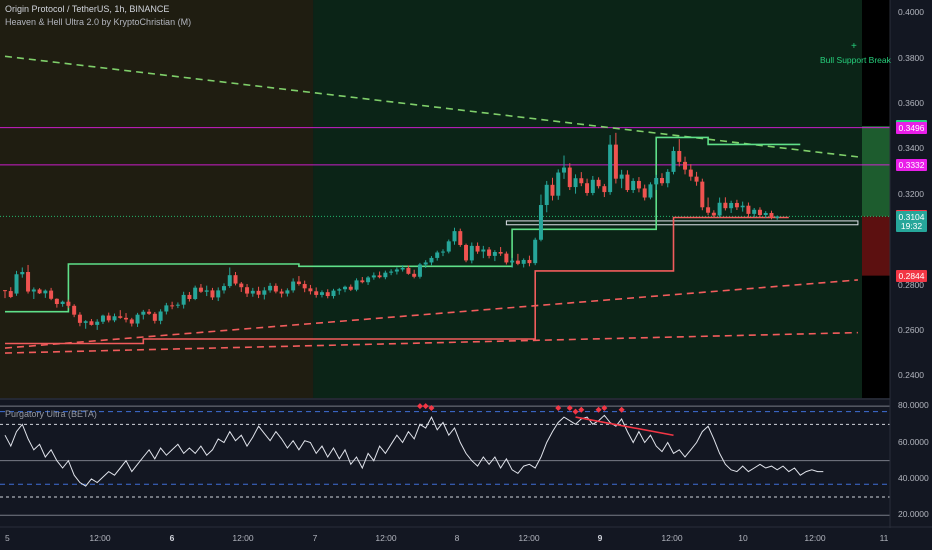  I want to click on price-tick-label: 0.3400, so click(911, 148).